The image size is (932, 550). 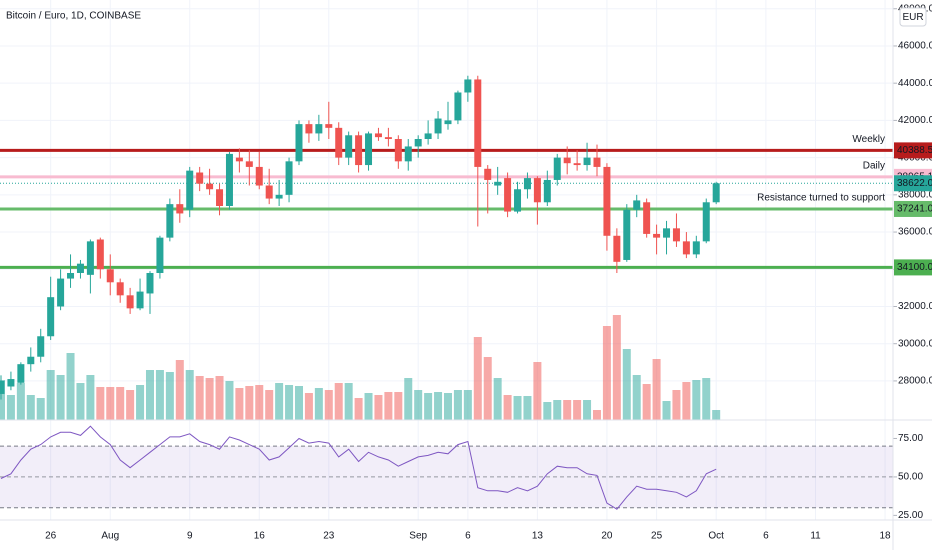 I want to click on y-tick-label: 32000.00, so click(x=915, y=306).